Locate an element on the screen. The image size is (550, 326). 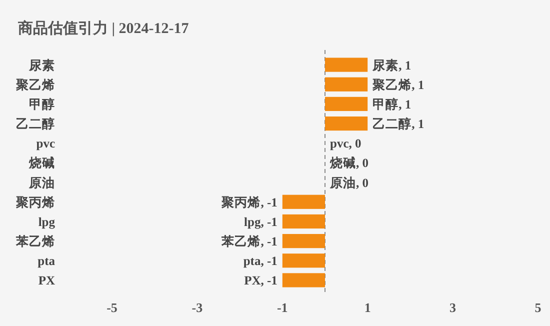
data-label: 甲醇, 1 is located at coordinates (392, 104).